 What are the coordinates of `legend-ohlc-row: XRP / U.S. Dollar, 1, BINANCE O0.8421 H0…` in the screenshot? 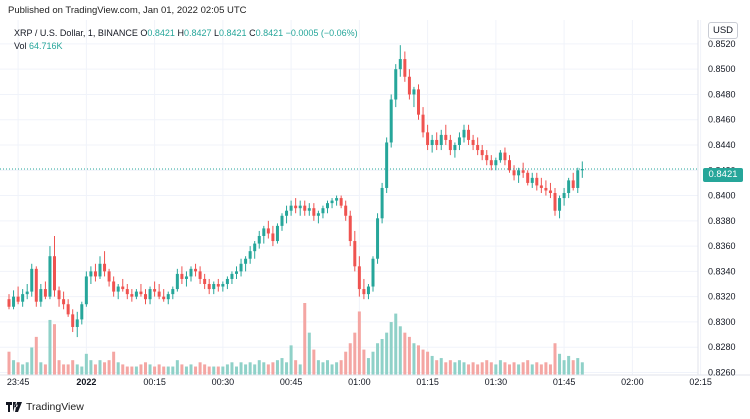 It's located at (186, 33).